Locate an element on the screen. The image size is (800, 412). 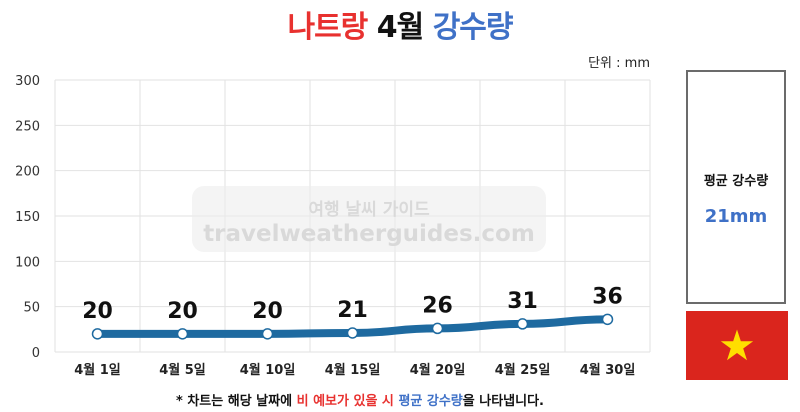
watermark-background is located at coordinates (369, 219).